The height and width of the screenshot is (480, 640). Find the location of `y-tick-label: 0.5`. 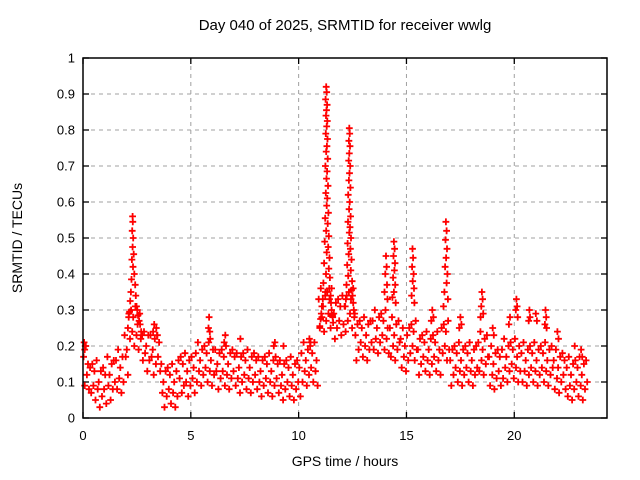

y-tick-label: 0.5 is located at coordinates (66, 238).